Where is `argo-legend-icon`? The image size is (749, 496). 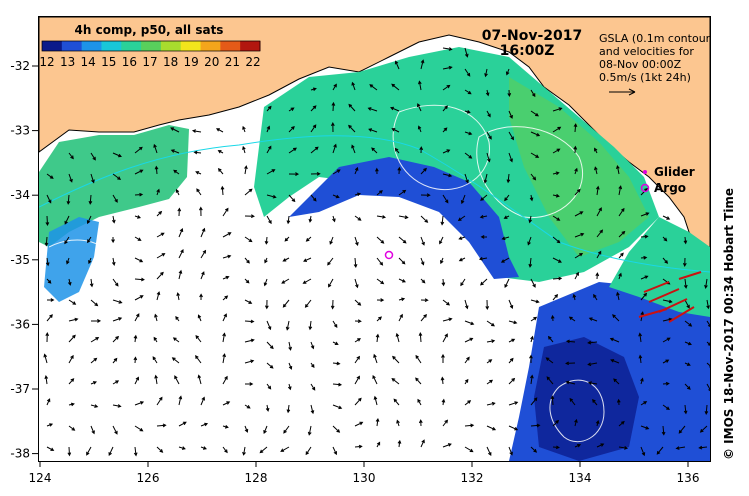 argo-legend-icon is located at coordinates (645, 188).